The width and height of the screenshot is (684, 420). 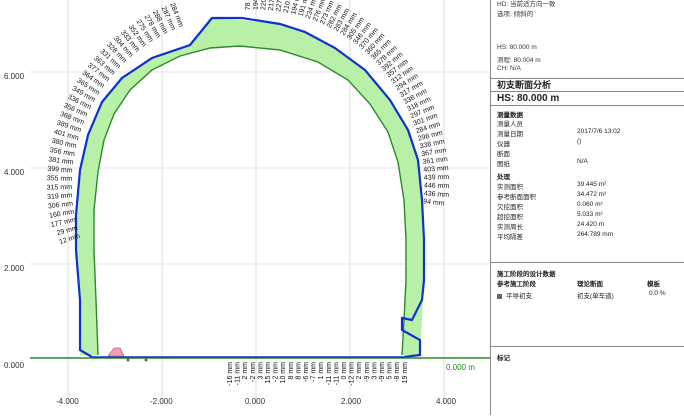 I want to click on measure-row: 测量人员, so click(x=510, y=124).